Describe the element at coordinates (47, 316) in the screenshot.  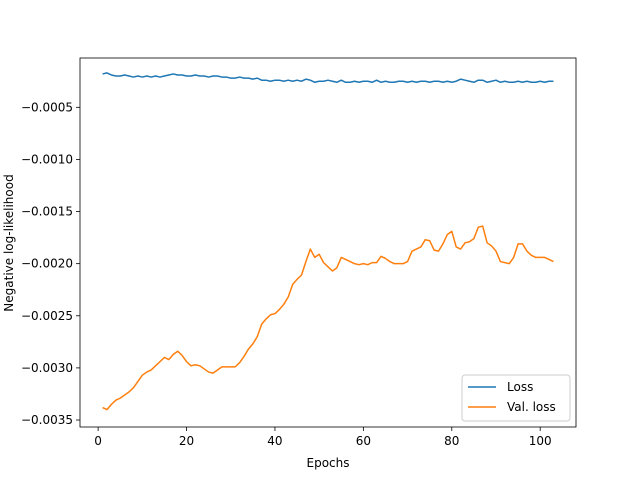
I see `y-tick-label: −0.0025` at that location.